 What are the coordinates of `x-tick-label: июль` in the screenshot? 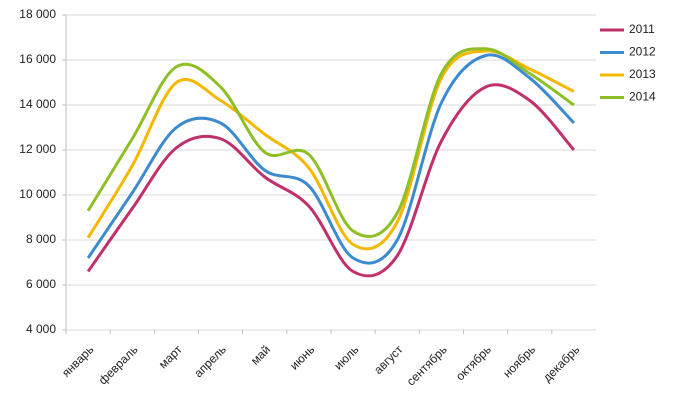 It's located at (346, 357).